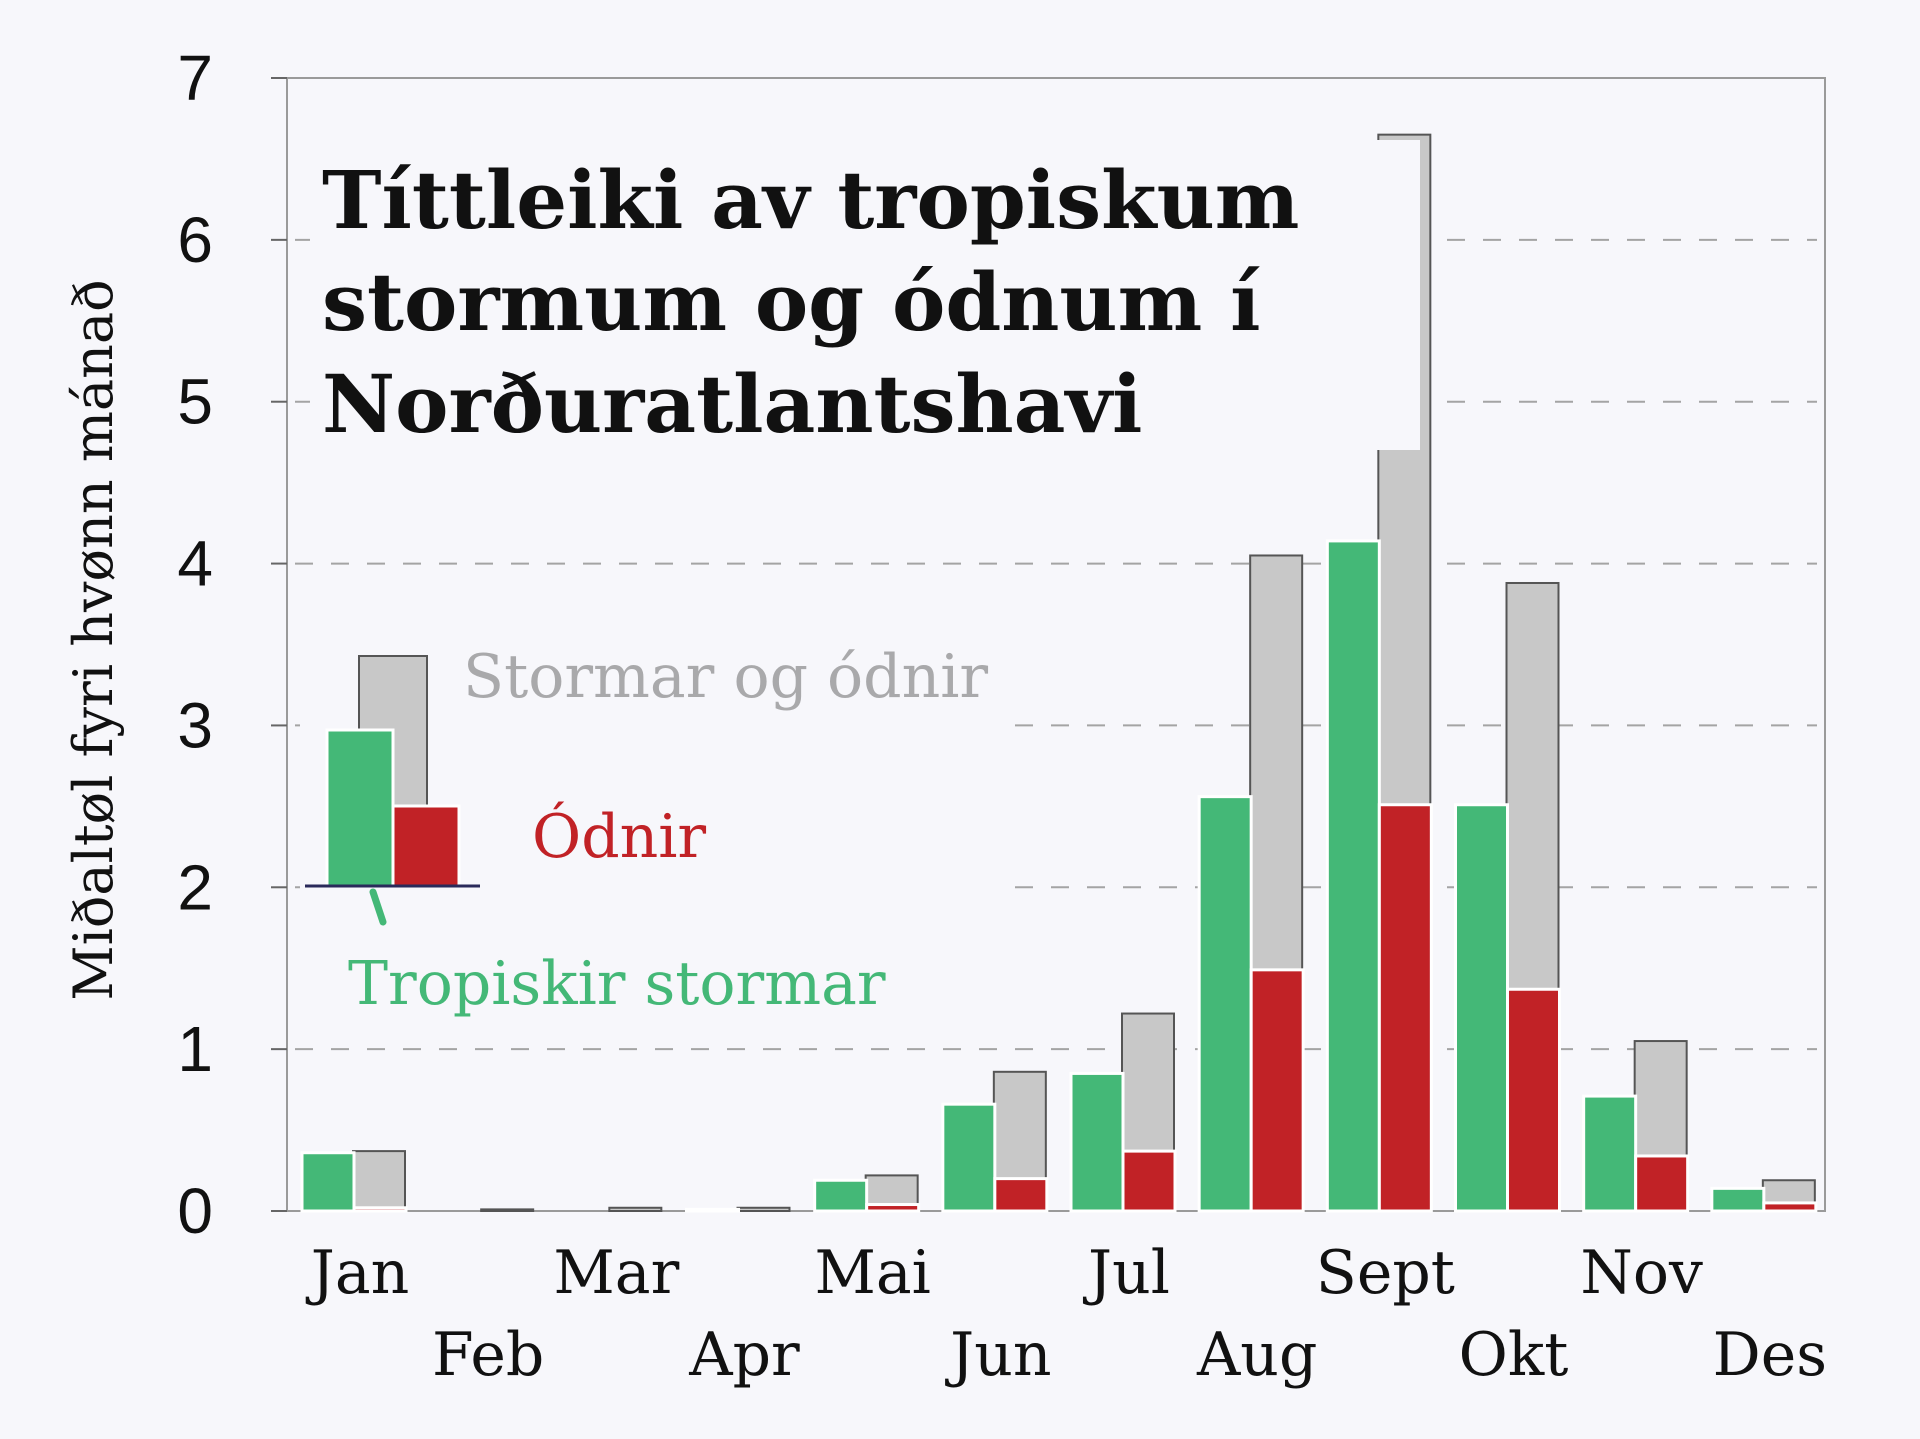 This screenshot has height=1439, width=1920. What do you see at coordinates (1641, 1273) in the screenshot?
I see `x-tick-label: Nov` at bounding box center [1641, 1273].